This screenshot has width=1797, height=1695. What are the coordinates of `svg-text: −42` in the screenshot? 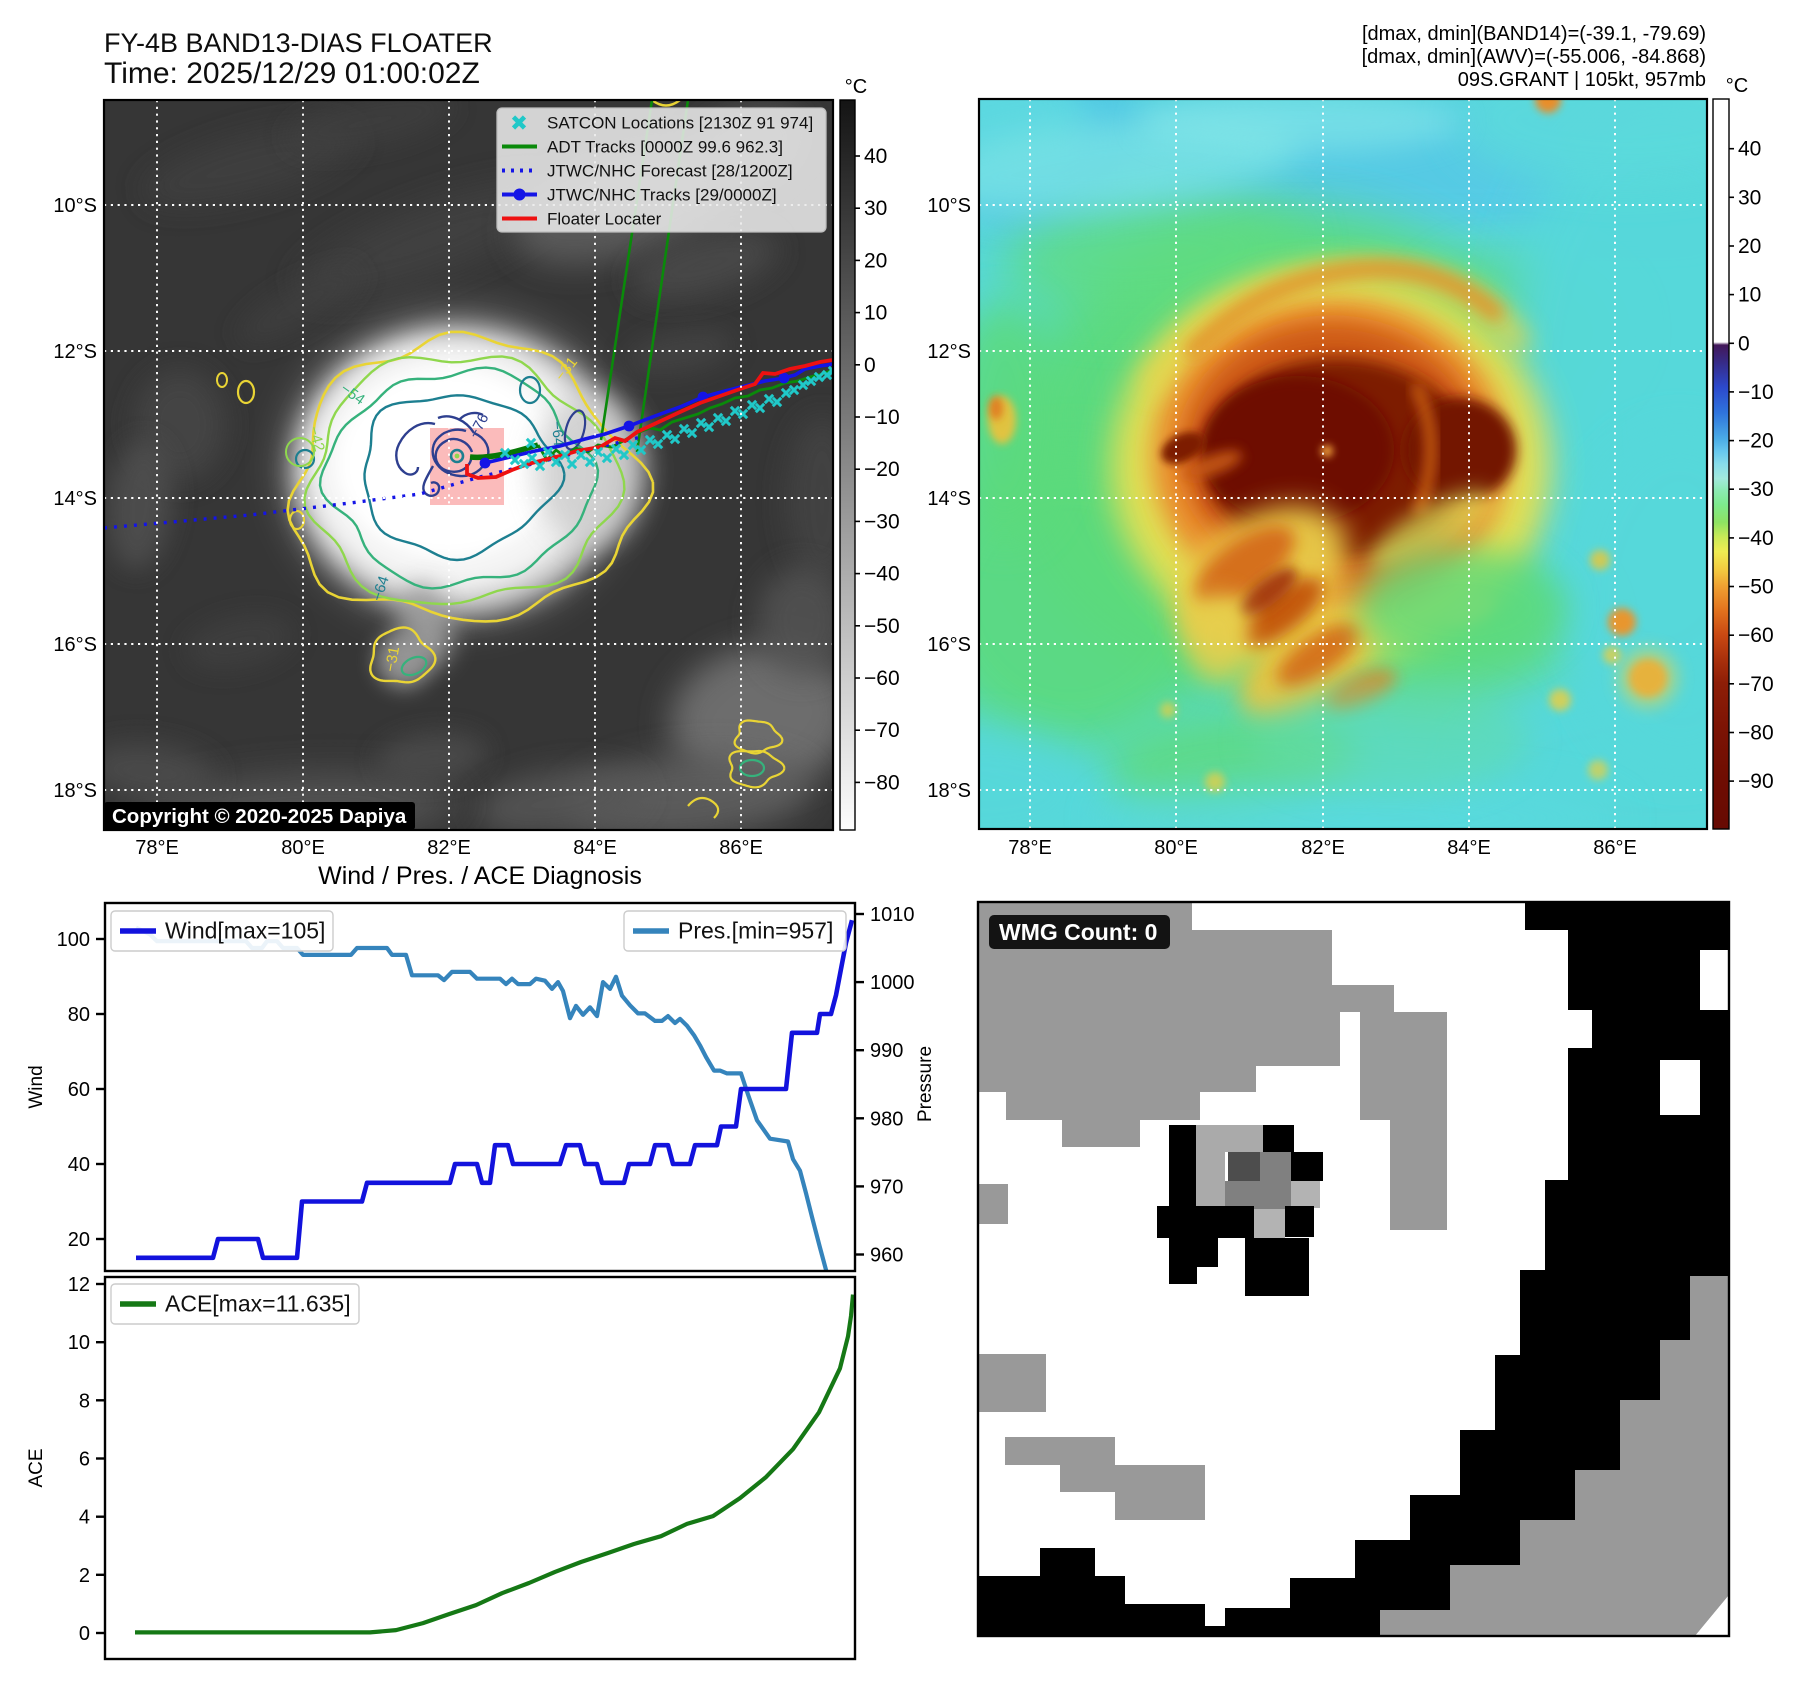 It's located at (316, 438).